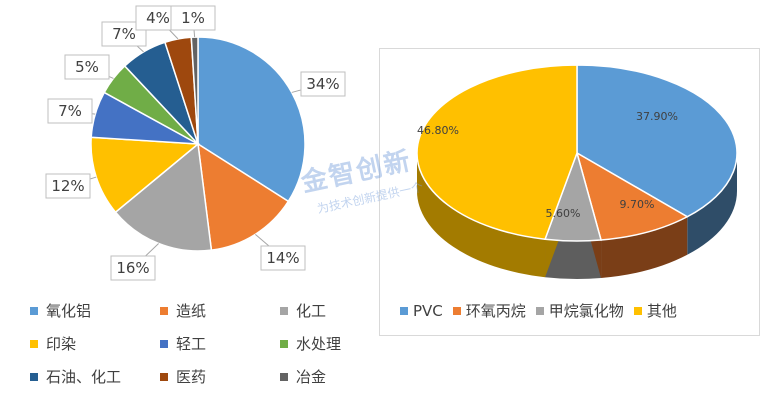  What do you see at coordinates (661, 311) in the screenshot?
I see `legend-label: 其他` at bounding box center [661, 311].